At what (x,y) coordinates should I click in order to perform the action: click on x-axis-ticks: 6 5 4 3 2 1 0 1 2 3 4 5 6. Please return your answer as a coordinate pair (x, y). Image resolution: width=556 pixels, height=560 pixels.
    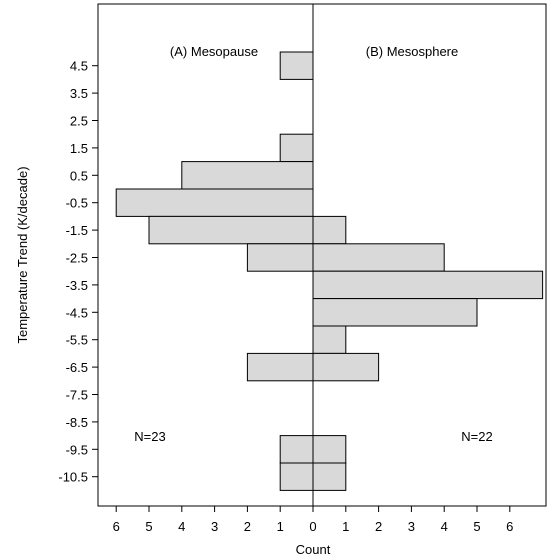
    Looking at the image, I should click on (313, 520).